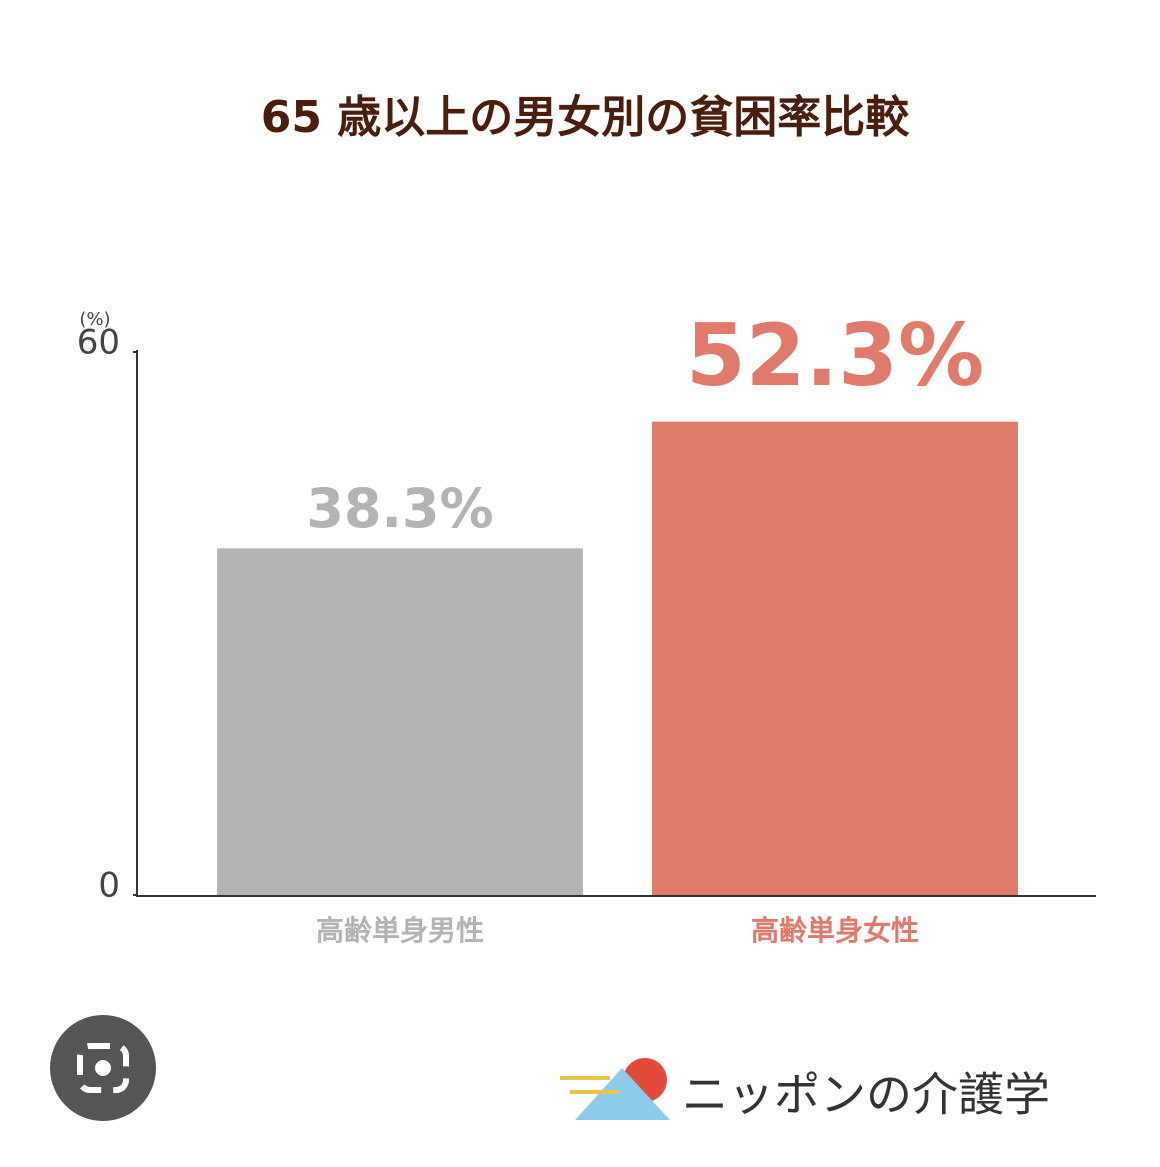 This screenshot has width=1160, height=1167. Describe the element at coordinates (94, 319) in the screenshot. I see `axis-unit: (%)` at that location.